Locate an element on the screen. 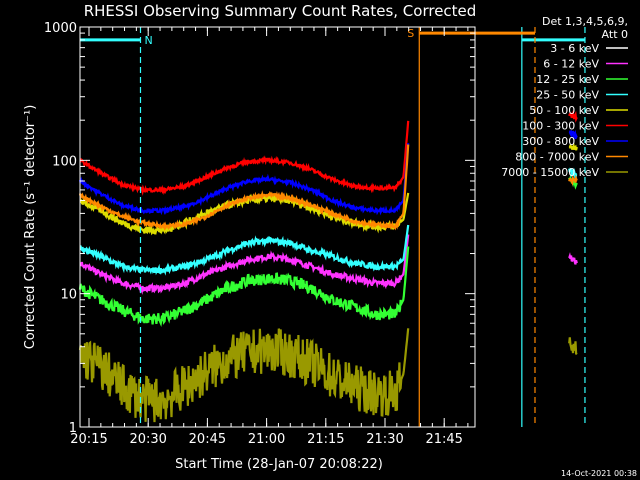 The image size is (640, 480). y-tick-label-1: 10 is located at coordinates (68, 295).